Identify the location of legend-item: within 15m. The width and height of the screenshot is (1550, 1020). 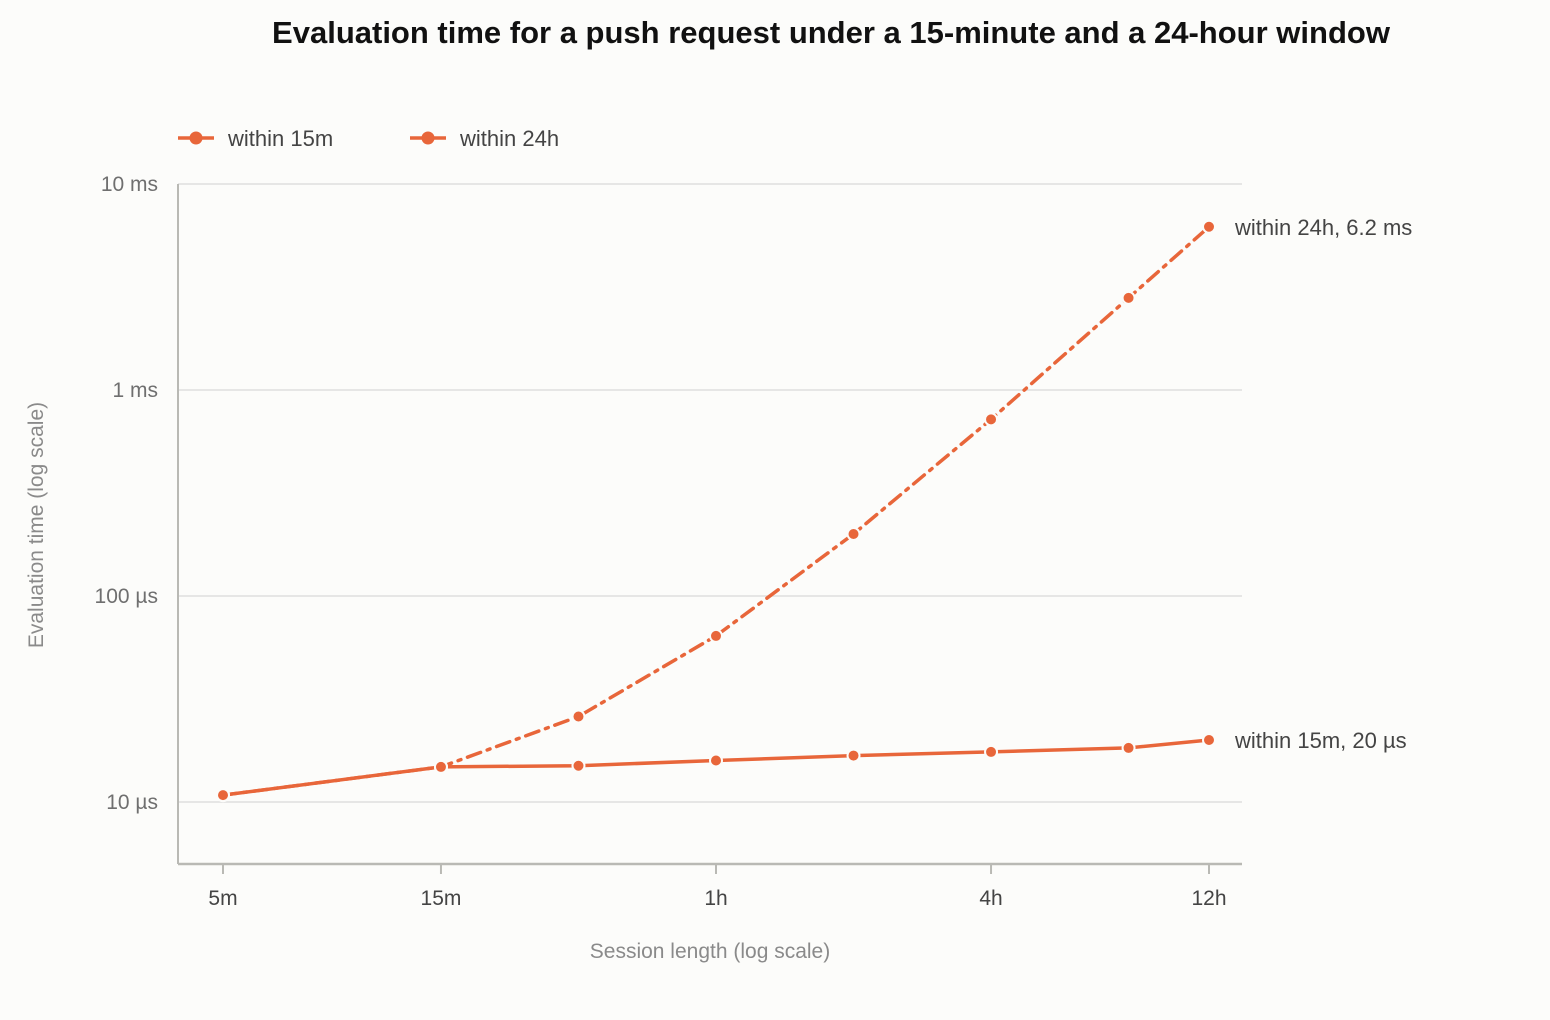
(255, 138).